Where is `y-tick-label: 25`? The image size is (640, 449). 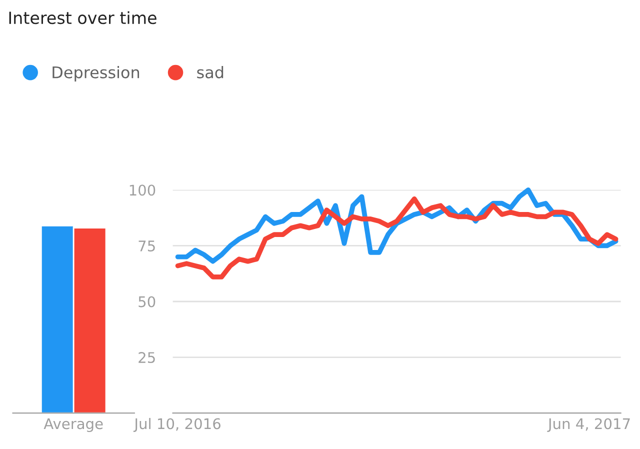 y-tick-label: 25 is located at coordinates (146, 358).